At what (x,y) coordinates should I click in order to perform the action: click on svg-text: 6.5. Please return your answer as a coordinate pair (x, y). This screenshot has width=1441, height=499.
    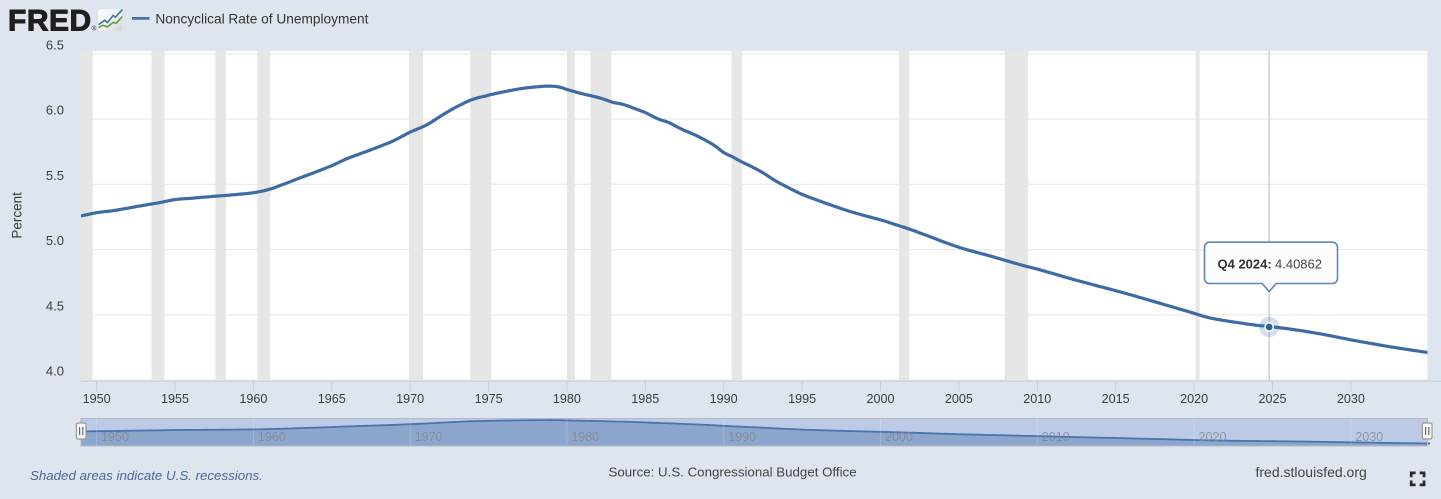
    Looking at the image, I should click on (55, 45).